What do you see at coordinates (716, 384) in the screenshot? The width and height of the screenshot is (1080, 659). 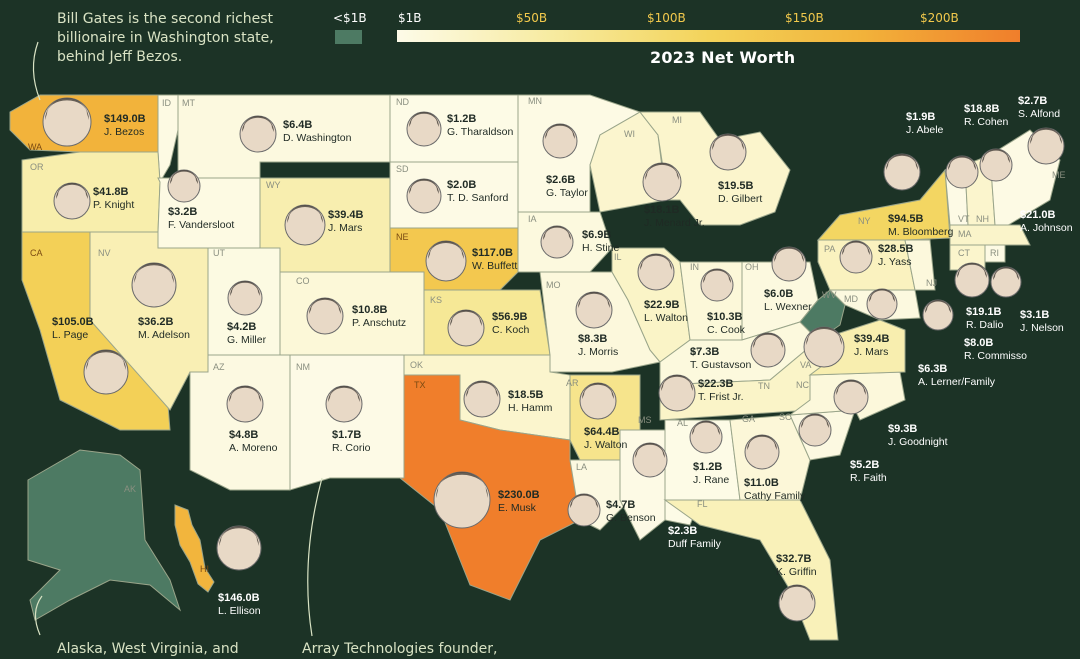 I see `net-worth-label: $22.3B` at bounding box center [716, 384].